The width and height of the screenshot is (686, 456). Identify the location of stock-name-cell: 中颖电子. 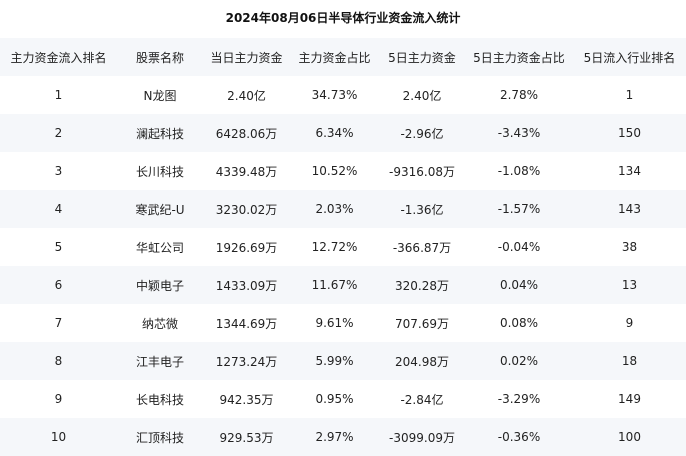
(160, 285).